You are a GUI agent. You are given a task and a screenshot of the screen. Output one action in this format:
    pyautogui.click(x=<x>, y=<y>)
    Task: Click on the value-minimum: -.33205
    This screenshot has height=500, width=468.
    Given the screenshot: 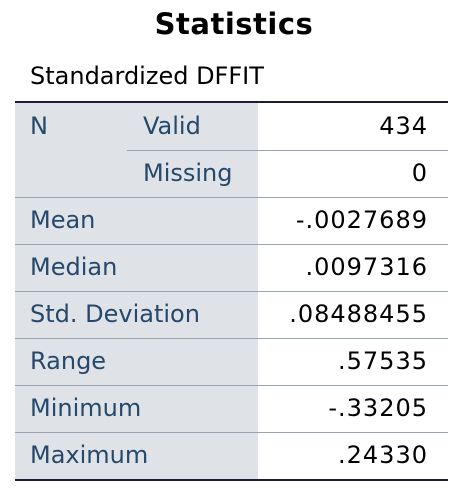 What is the action you would take?
    pyautogui.click(x=378, y=408)
    